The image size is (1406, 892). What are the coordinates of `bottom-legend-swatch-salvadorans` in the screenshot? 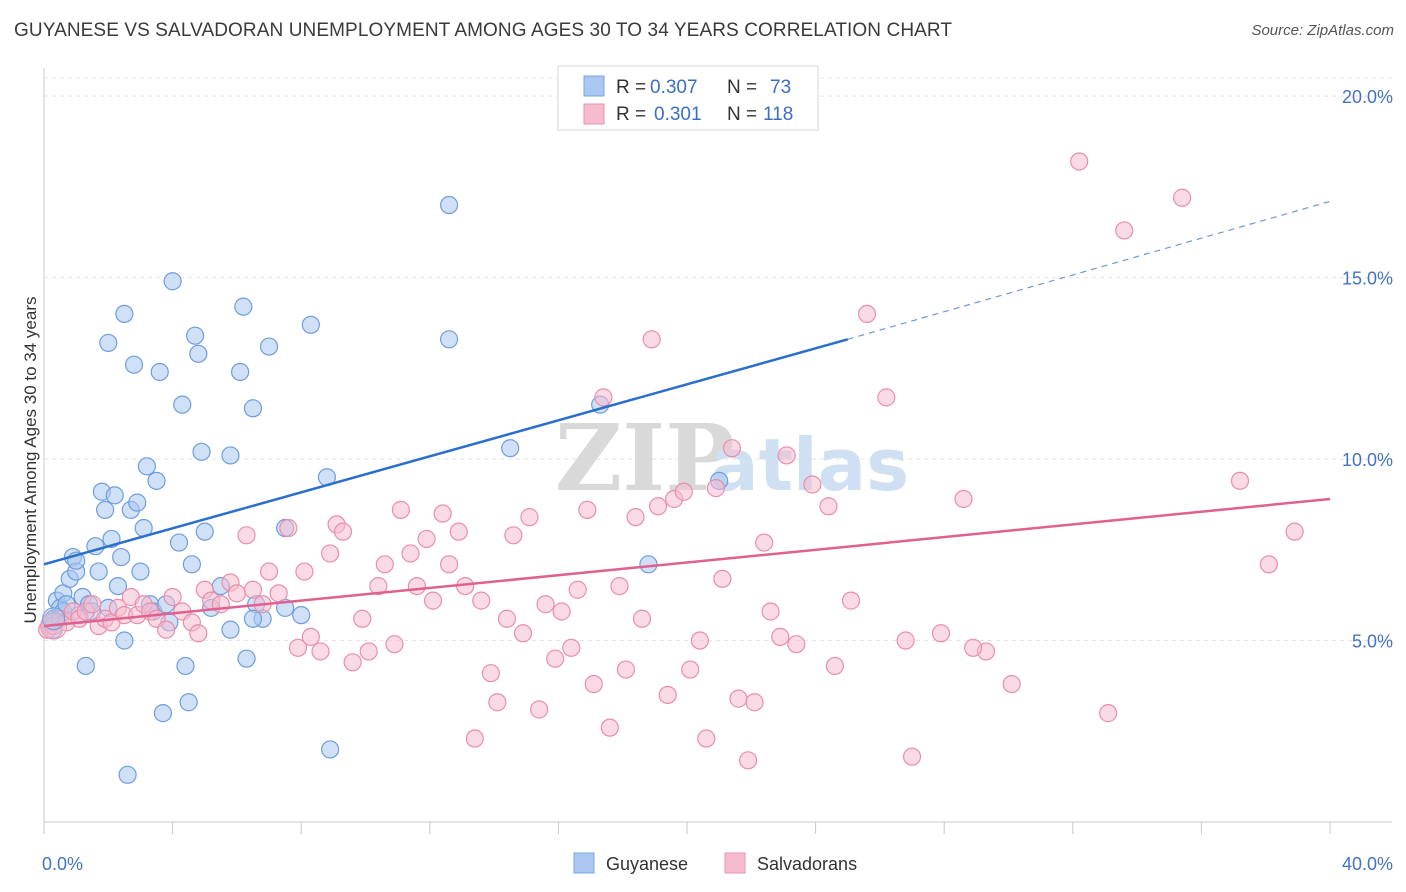 It's located at (735, 863).